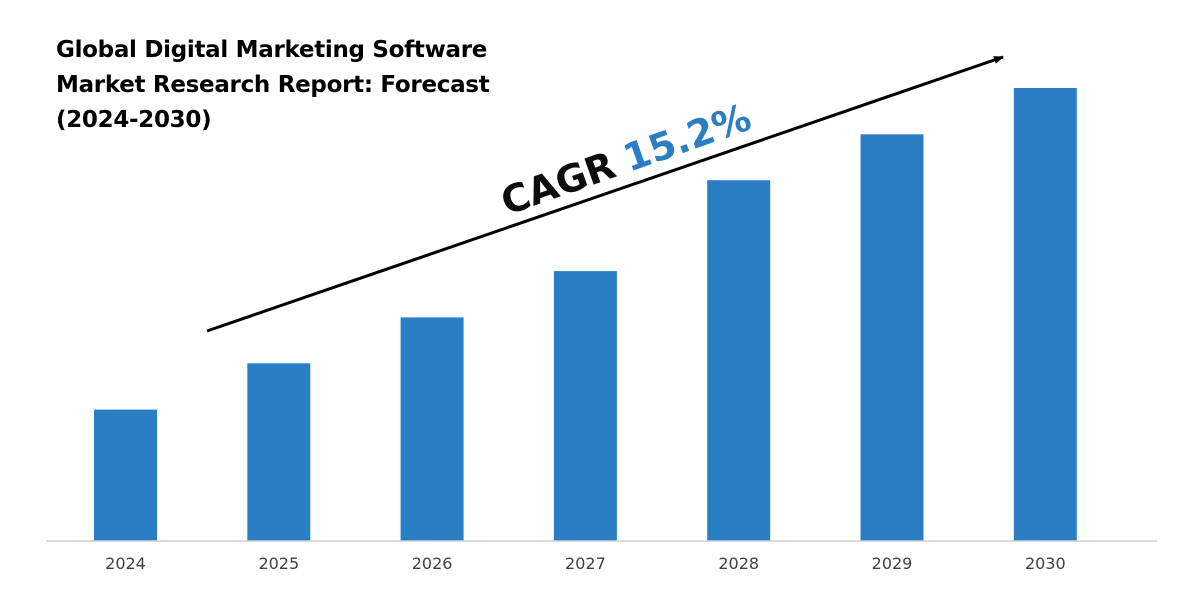  I want to click on bar-2028, so click(739, 360).